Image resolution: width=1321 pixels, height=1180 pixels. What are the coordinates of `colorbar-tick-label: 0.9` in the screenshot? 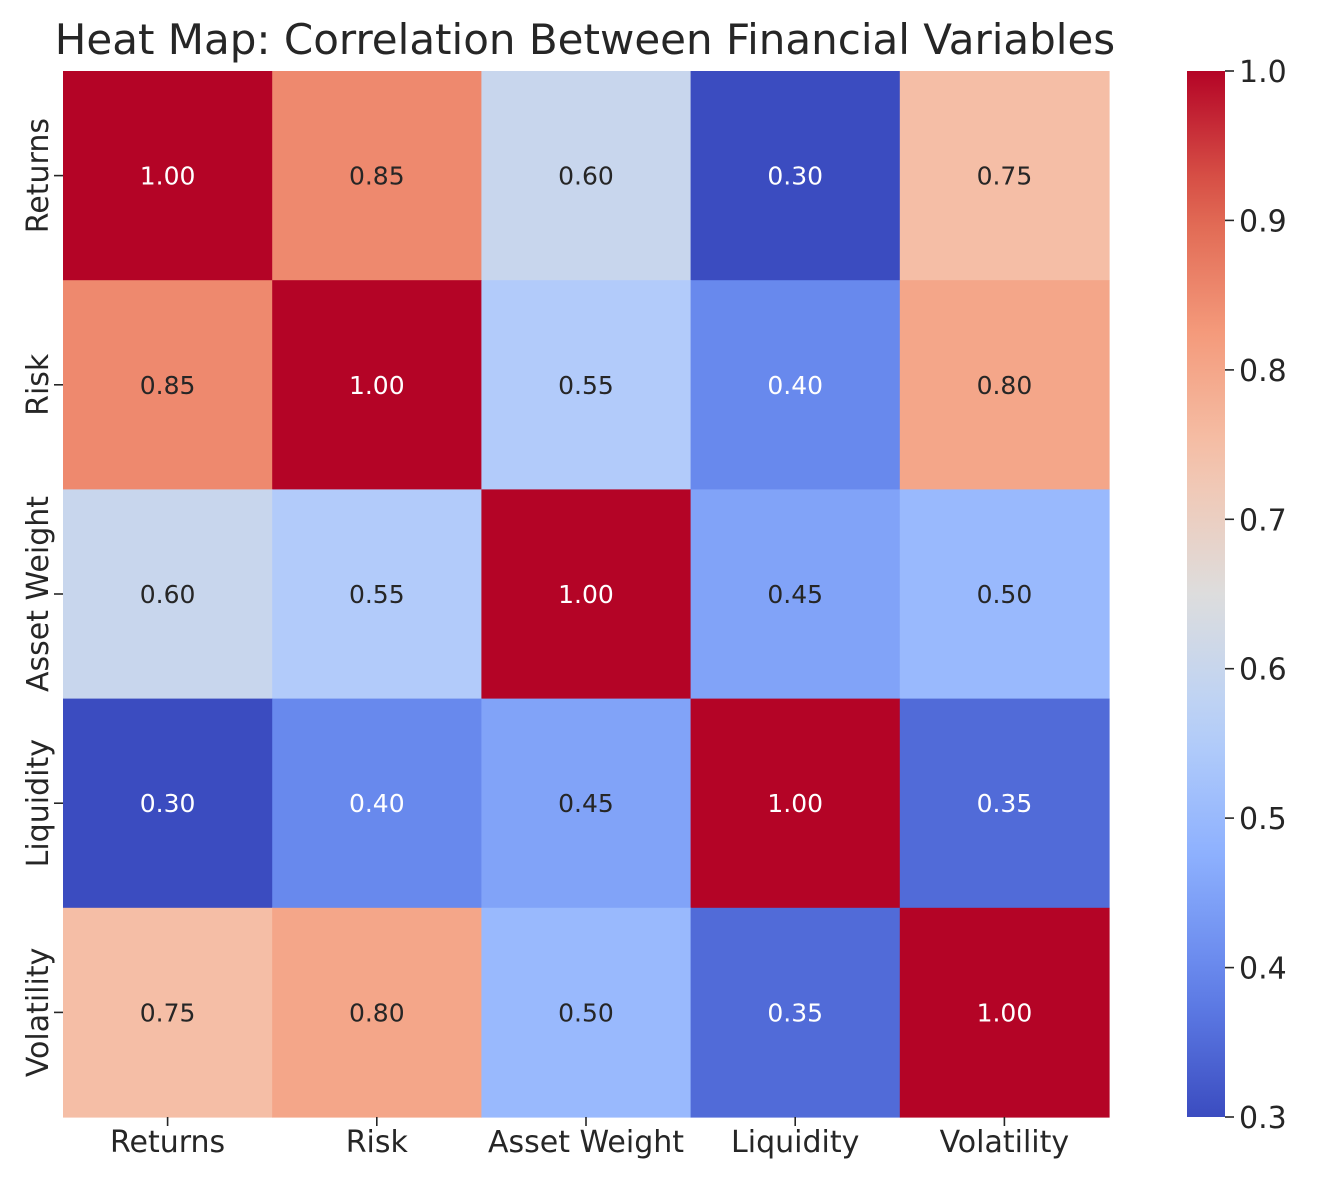 It's located at (1263, 221).